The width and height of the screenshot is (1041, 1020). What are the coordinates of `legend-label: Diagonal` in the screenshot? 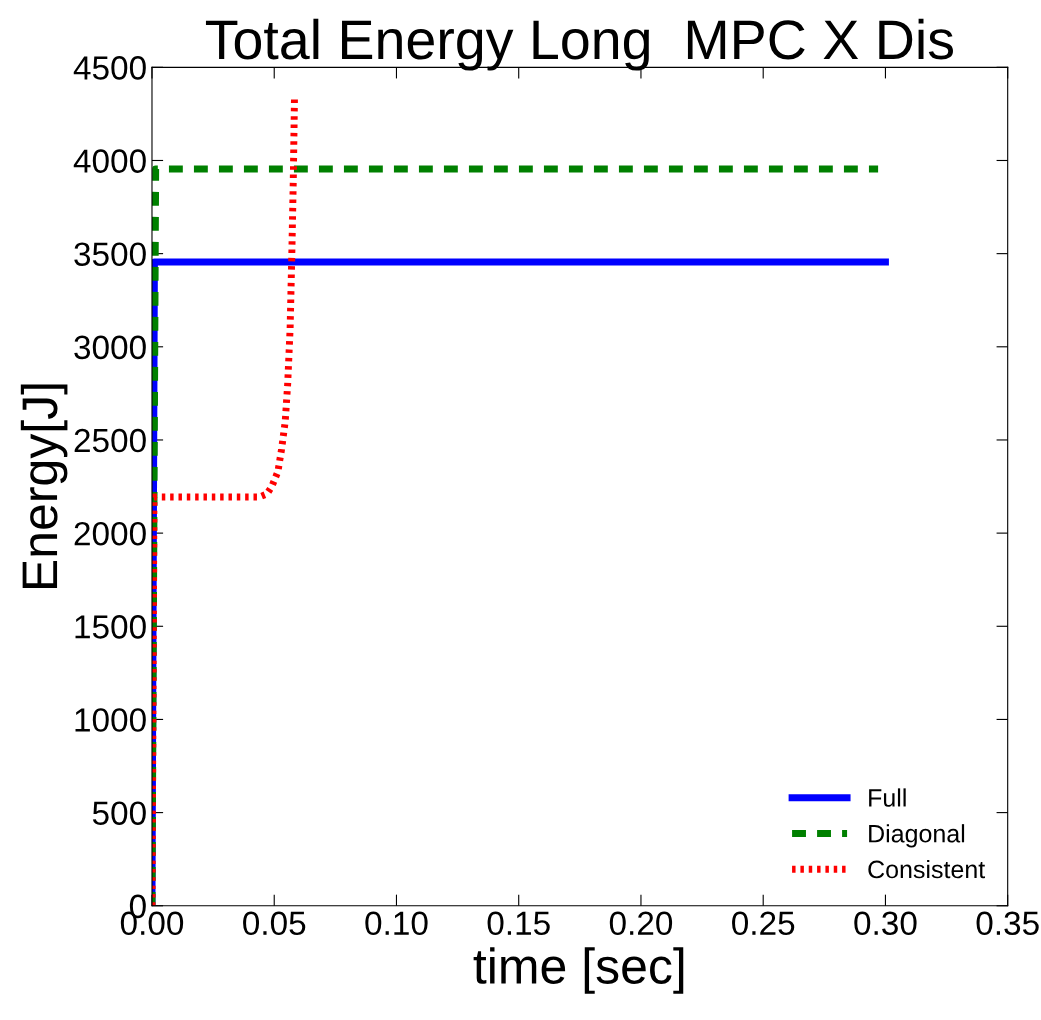 It's located at (917, 836).